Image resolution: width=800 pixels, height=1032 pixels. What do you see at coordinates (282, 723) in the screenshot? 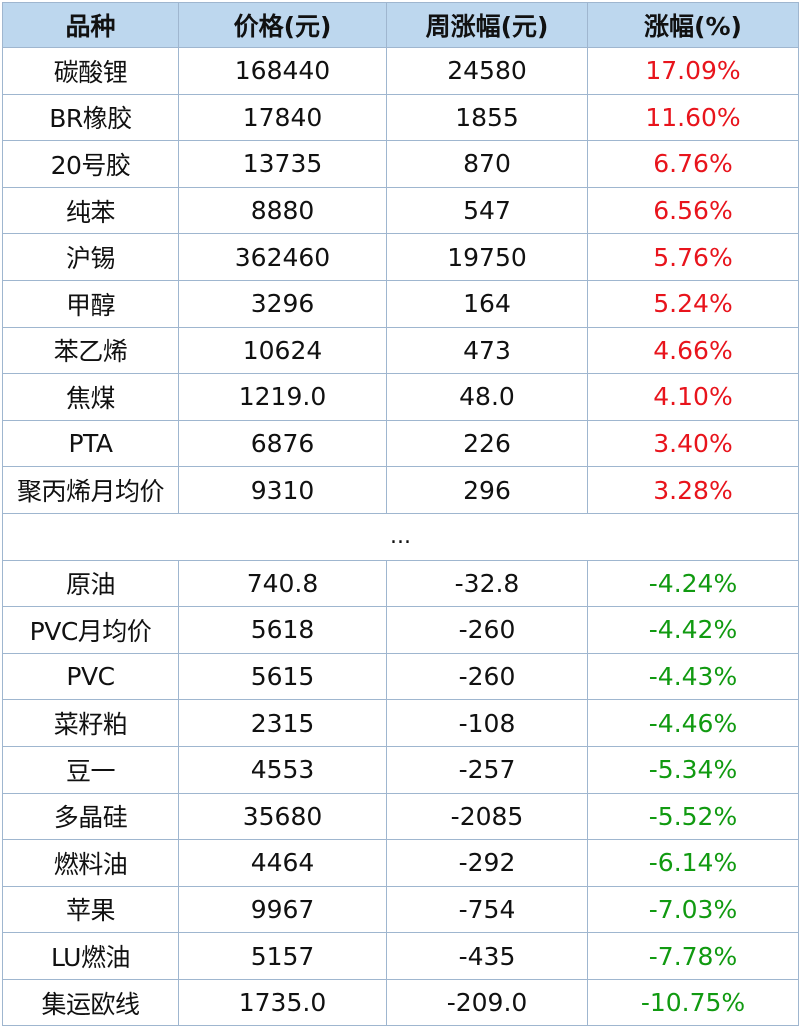
I see `price-cell: 2315` at bounding box center [282, 723].